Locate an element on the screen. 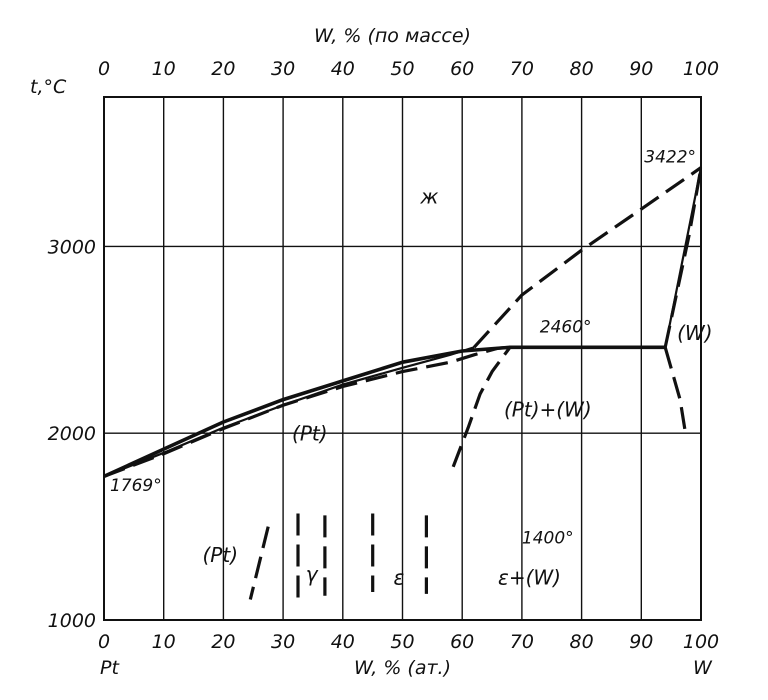 The height and width of the screenshot is (700, 768). annotation-label: ε is located at coordinates (399, 578).